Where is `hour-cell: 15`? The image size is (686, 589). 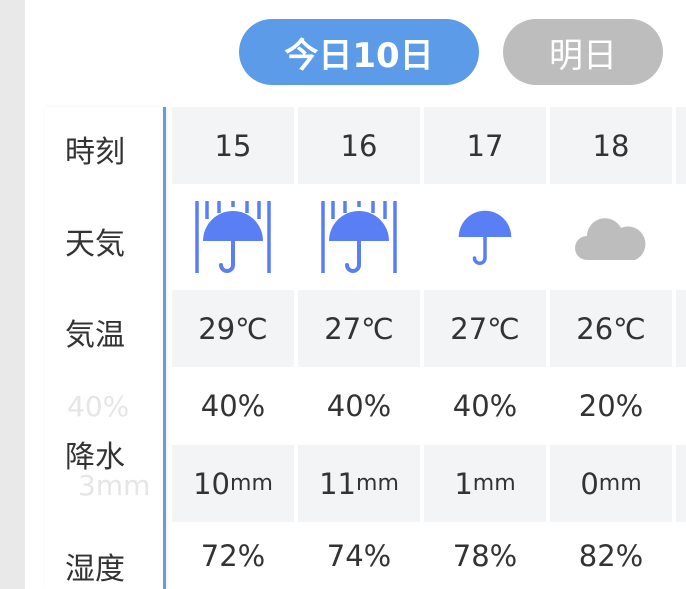
hour-cell: 15 is located at coordinates (233, 145).